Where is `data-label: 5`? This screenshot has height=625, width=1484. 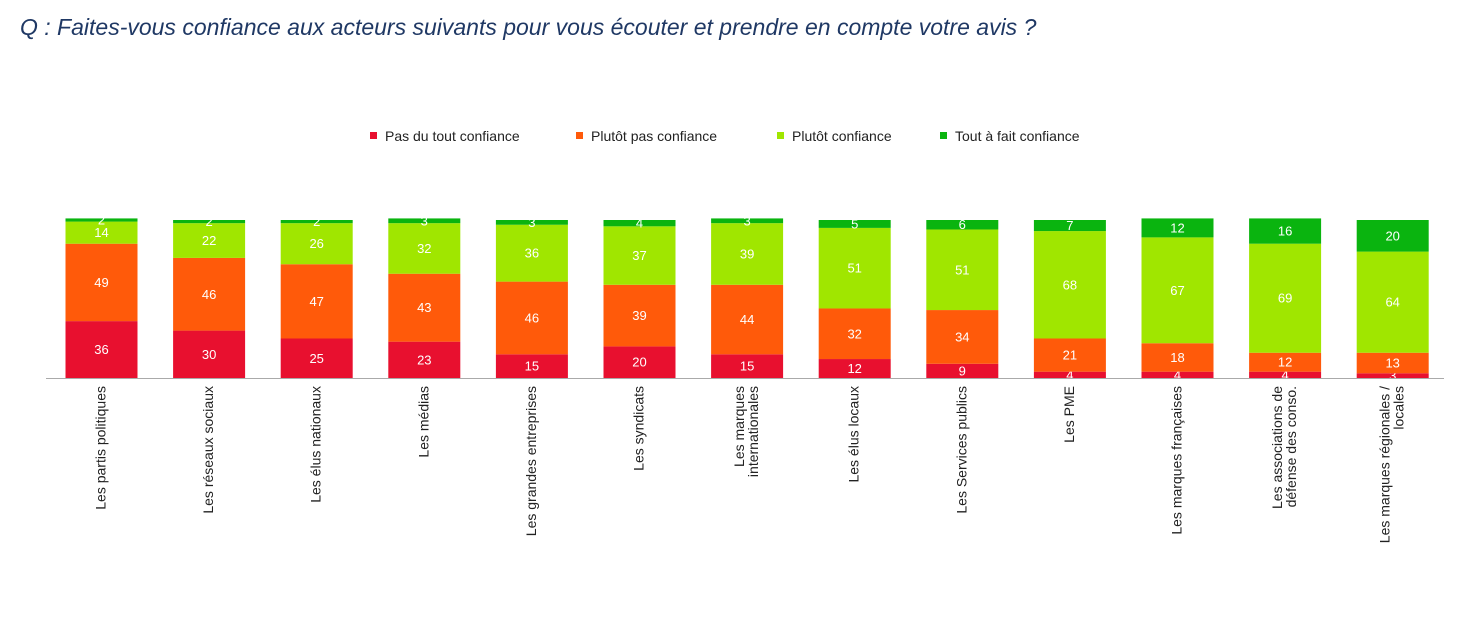 data-label: 5 is located at coordinates (854, 223).